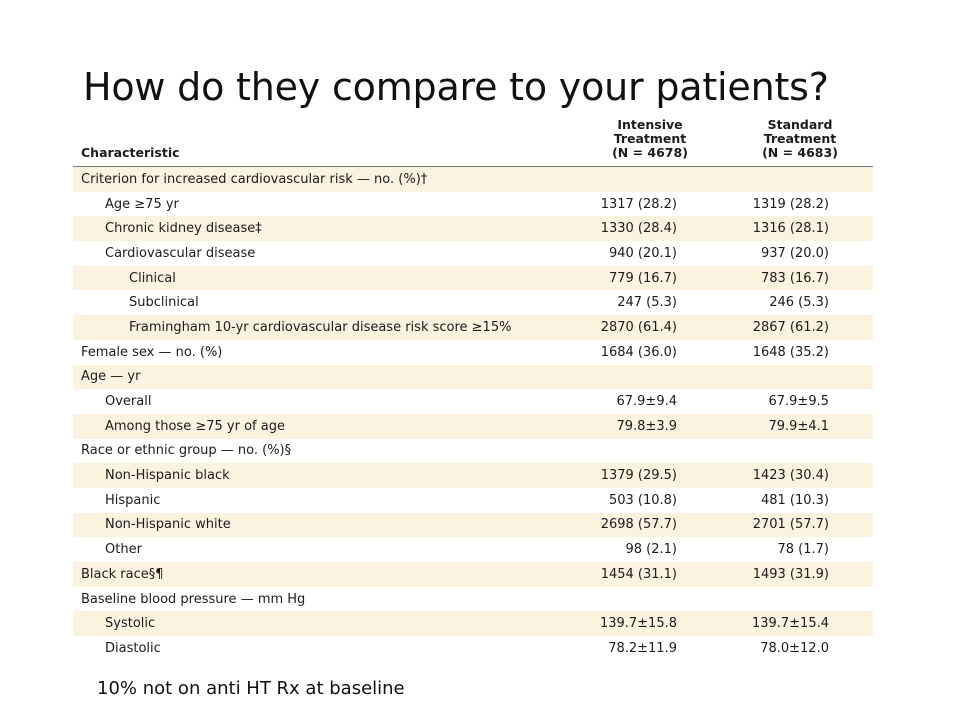  Describe the element at coordinates (638, 574) in the screenshot. I see `intensive-value: 1454 (31.1)` at that location.